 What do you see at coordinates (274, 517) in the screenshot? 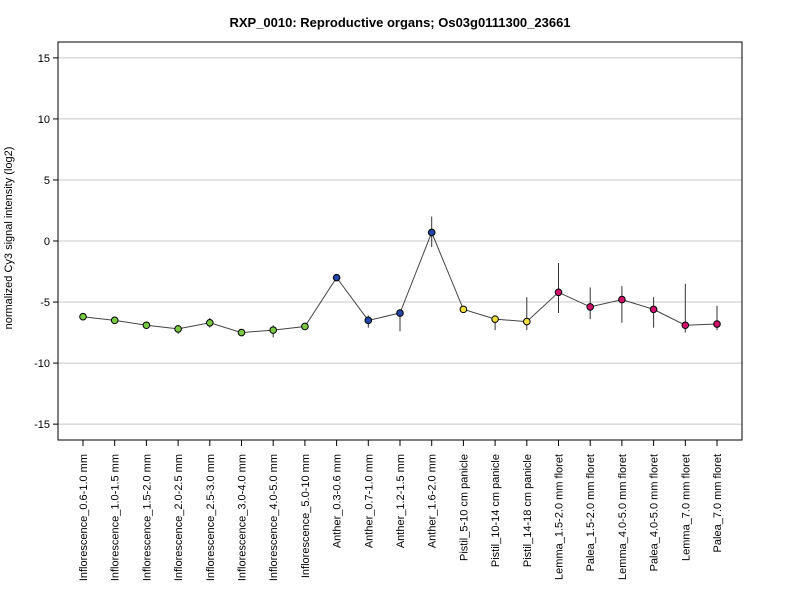
I see `x-tick-label: Inflorescence_4.0-5.0 mm` at bounding box center [274, 517].